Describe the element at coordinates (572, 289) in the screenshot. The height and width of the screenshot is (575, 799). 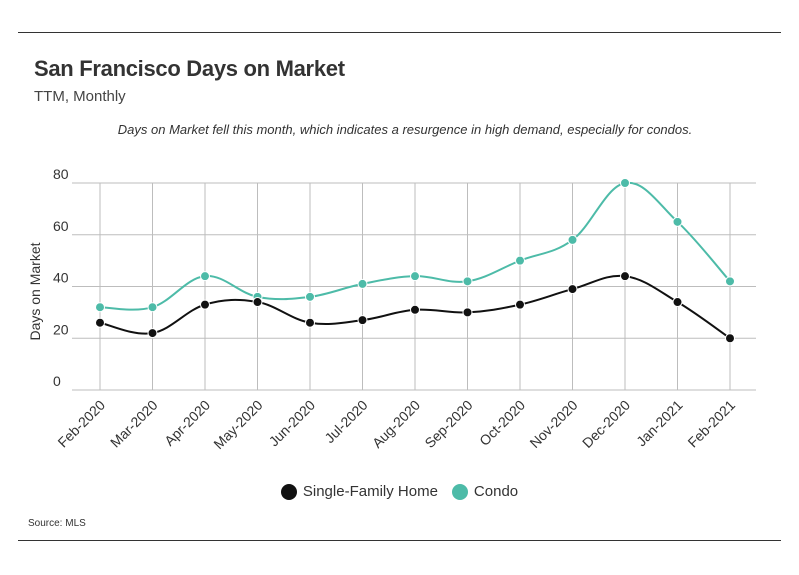
I see `point-single-family-Nov-2020` at that location.